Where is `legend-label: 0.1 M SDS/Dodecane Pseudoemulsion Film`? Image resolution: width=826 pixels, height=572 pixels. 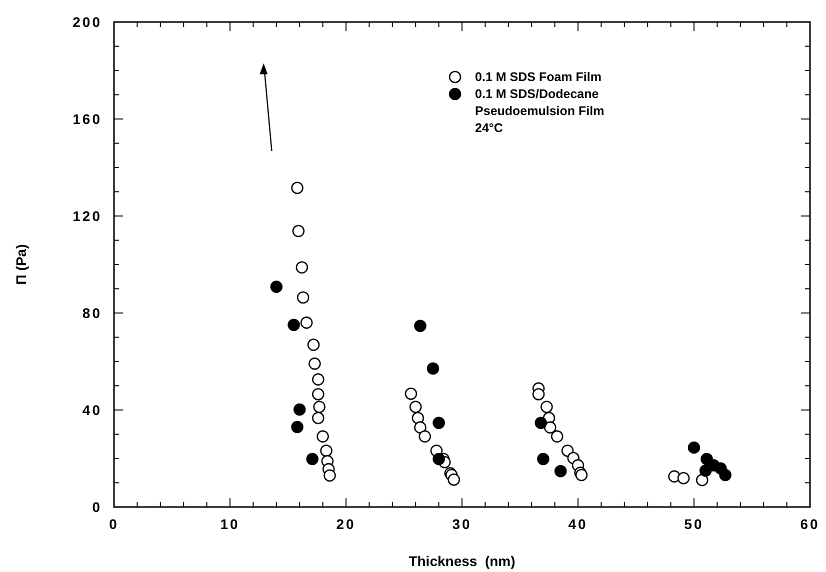 legend-label: 0.1 M SDS/Dodecane Pseudoemulsion Film is located at coordinates (539, 102).